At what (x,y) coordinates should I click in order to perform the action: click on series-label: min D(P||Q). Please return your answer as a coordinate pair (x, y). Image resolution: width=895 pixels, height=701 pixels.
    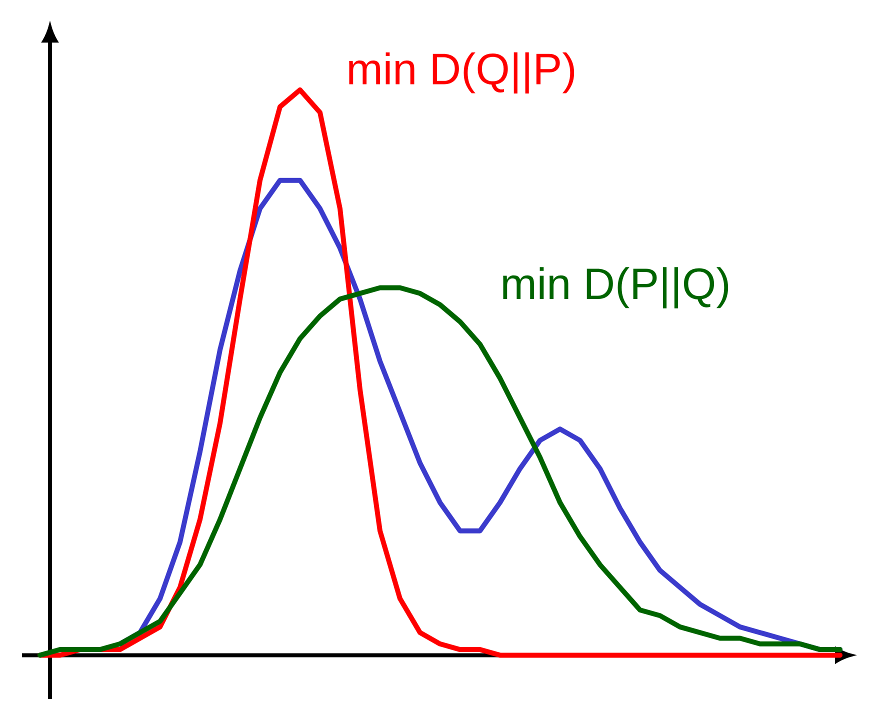
    Looking at the image, I should click on (615, 287).